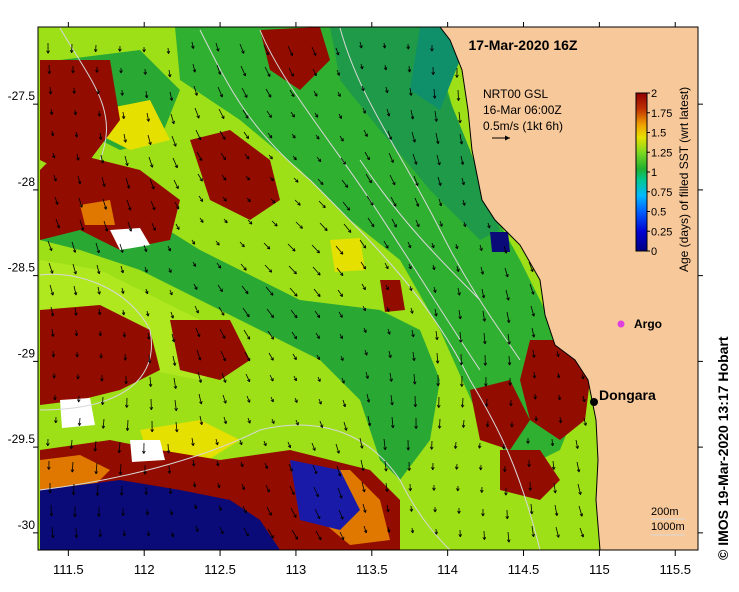 The height and width of the screenshot is (592, 739). Describe the element at coordinates (147, 451) in the screenshot. I see `no-data-patch` at that location.